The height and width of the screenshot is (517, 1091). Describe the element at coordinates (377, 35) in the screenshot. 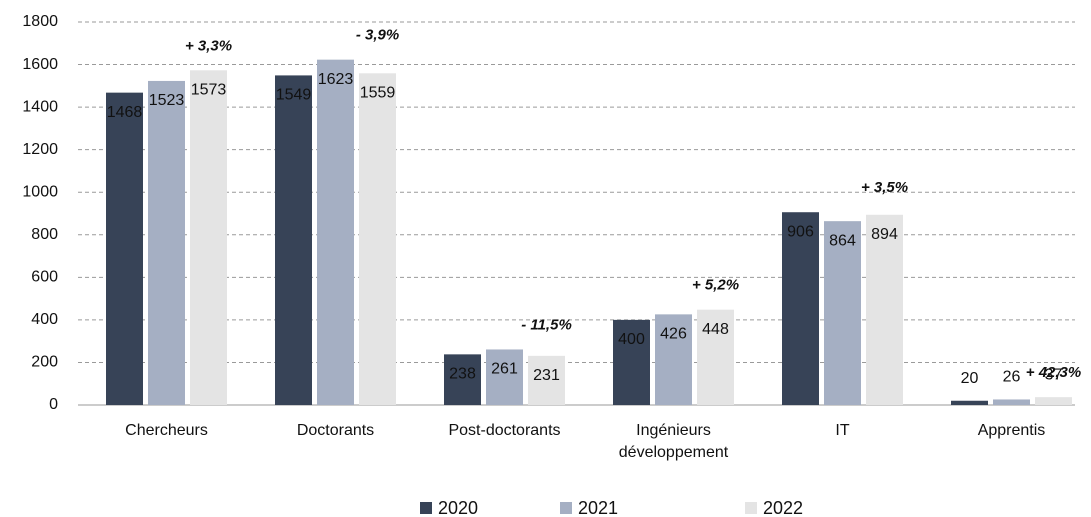

I see `annotation: - 3,9%` at that location.